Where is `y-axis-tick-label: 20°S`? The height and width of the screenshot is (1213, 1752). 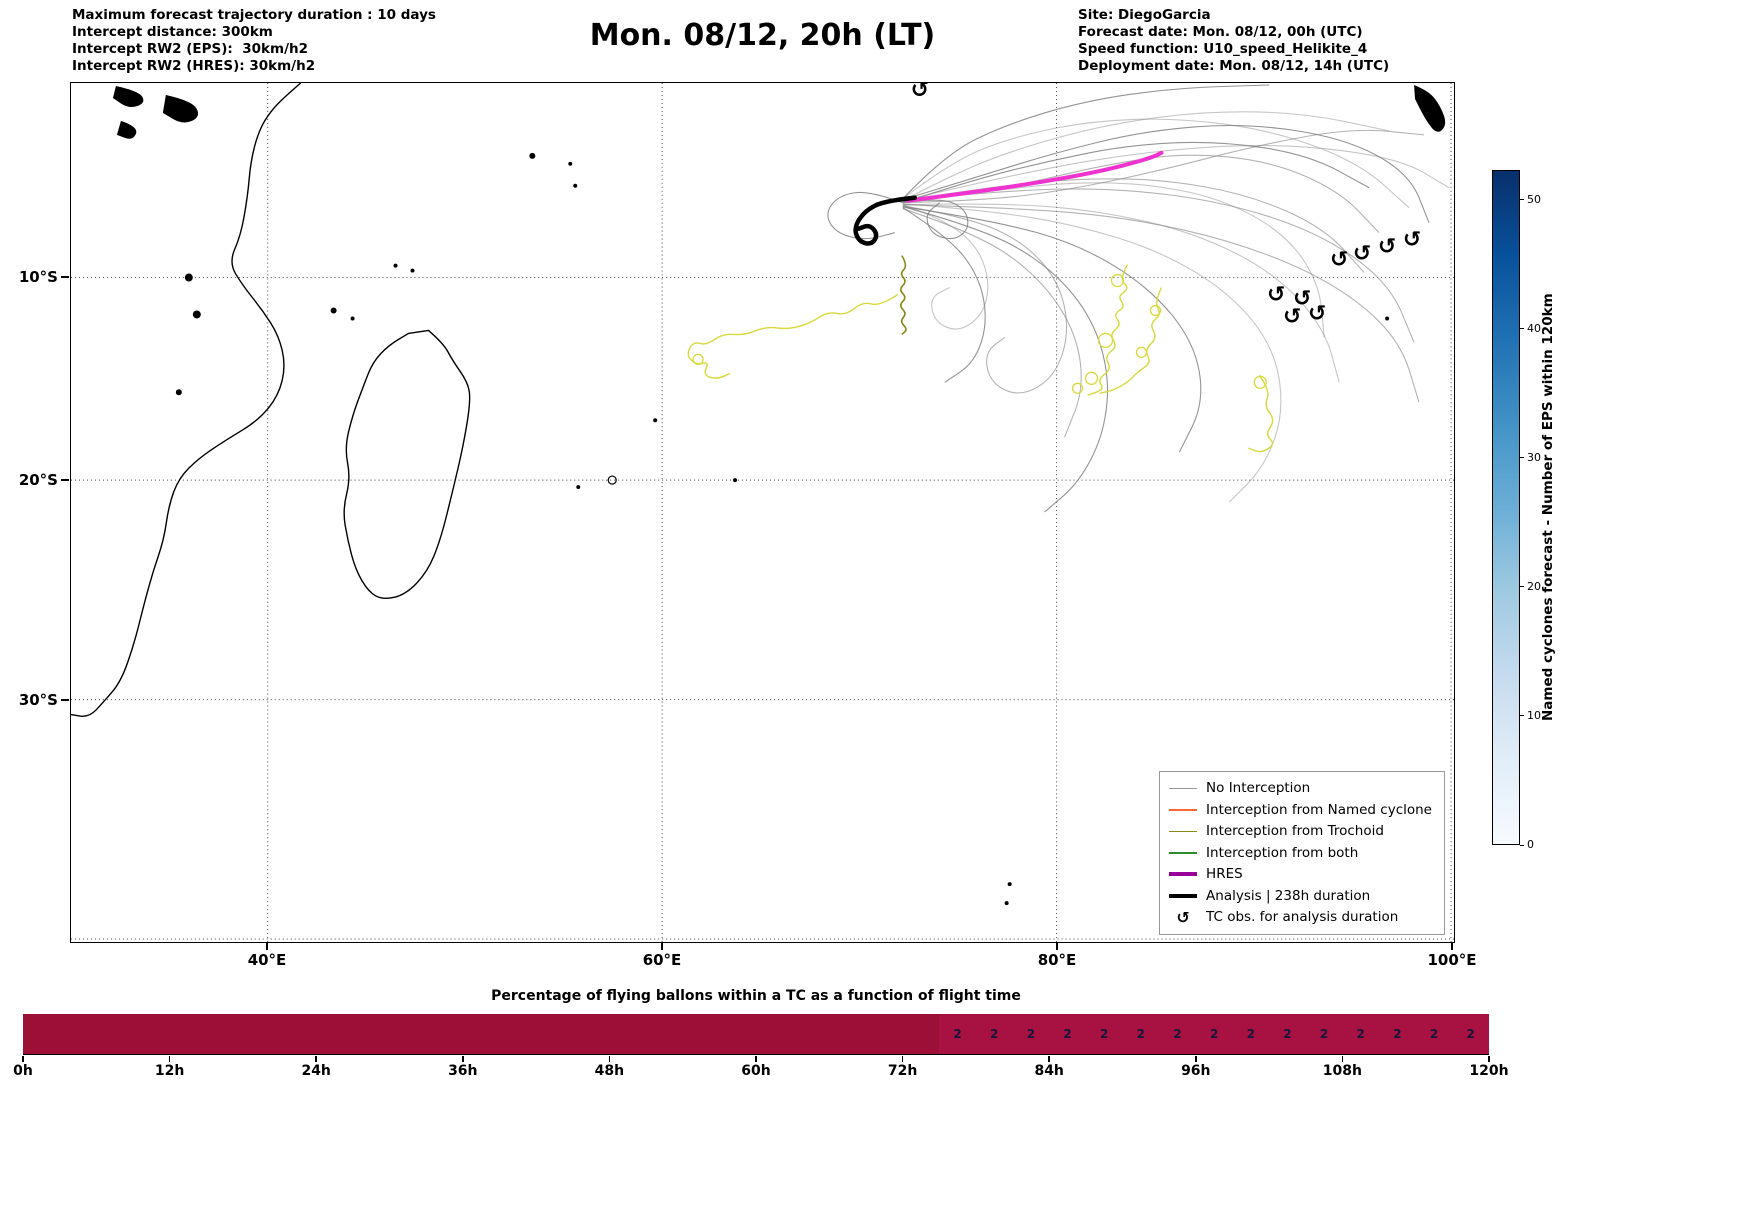 y-axis-tick-label: 20°S is located at coordinates (38, 480).